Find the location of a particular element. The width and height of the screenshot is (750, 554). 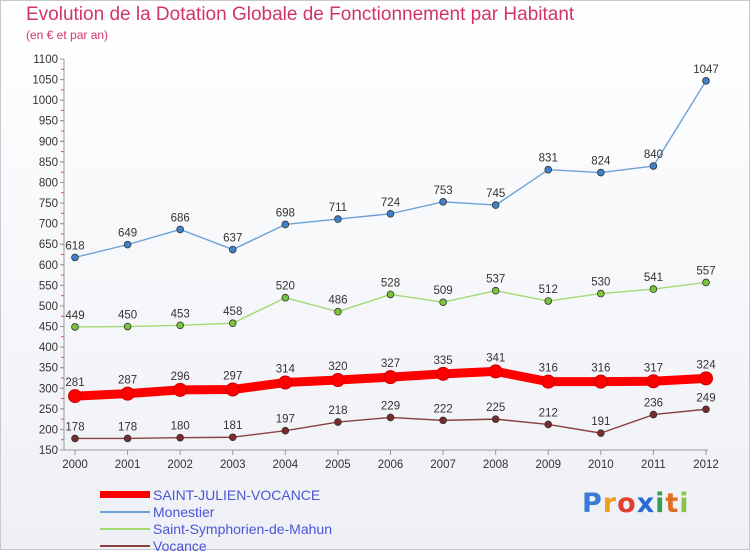

data-label: 212 is located at coordinates (548, 413).